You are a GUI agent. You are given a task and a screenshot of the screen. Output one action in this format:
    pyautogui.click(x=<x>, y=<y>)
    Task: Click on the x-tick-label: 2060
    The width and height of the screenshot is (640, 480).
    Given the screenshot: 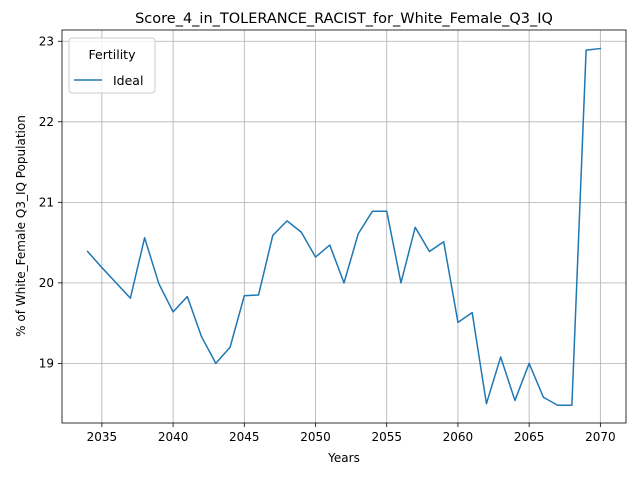 What is the action you would take?
    pyautogui.click(x=458, y=437)
    